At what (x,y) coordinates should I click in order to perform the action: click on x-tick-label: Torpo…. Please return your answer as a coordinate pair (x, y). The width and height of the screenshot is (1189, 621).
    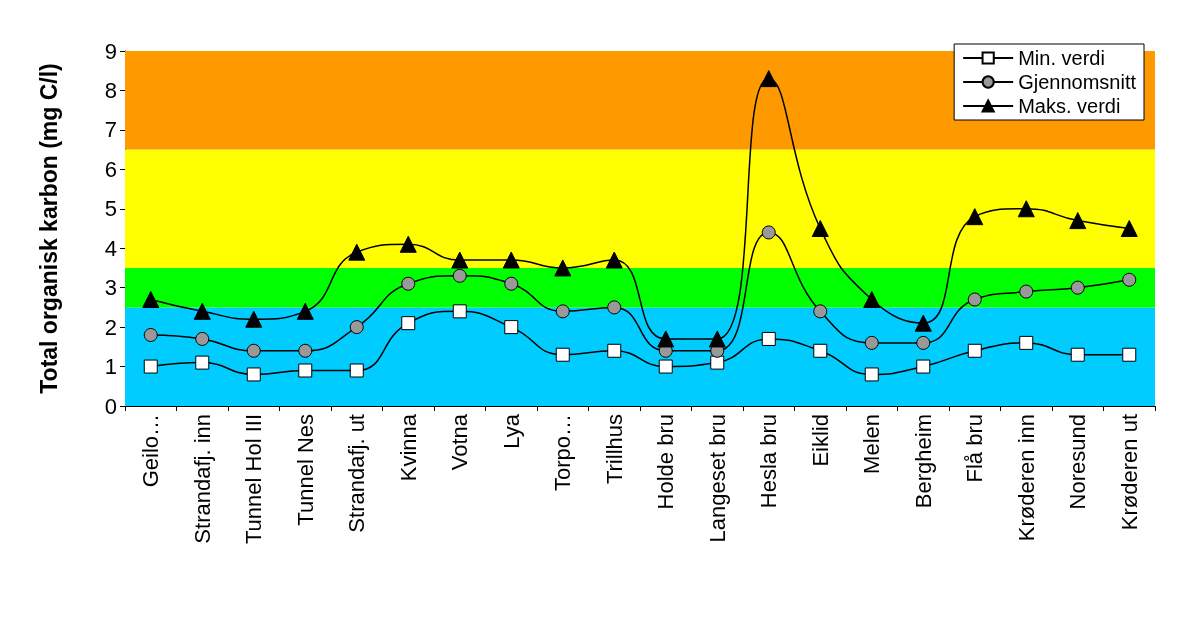
    Looking at the image, I should click on (563, 453).